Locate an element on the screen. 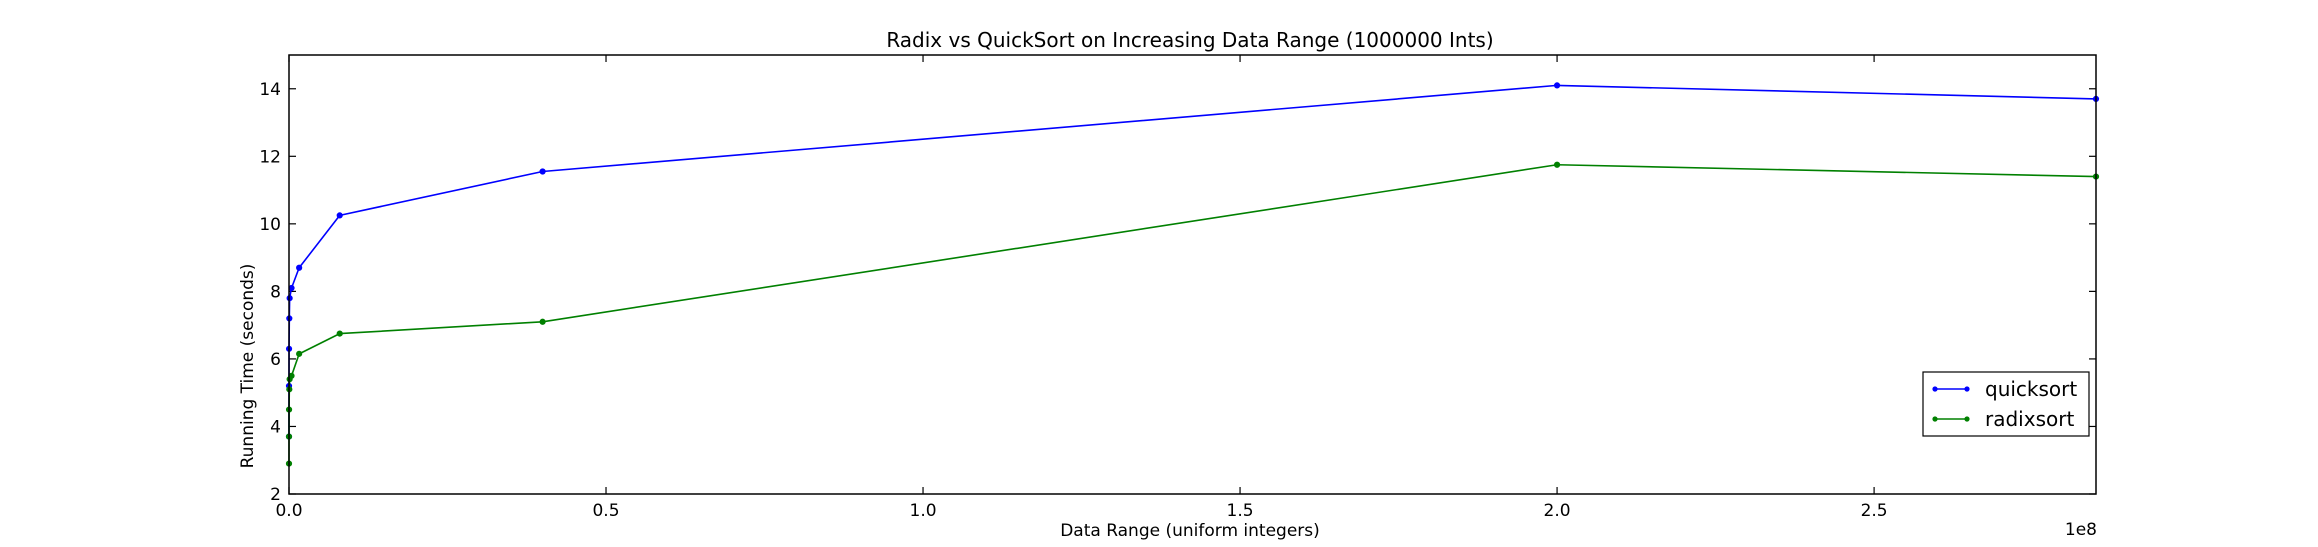 This screenshot has width=2318, height=547. x-tick-label: 0.0 is located at coordinates (288, 511).